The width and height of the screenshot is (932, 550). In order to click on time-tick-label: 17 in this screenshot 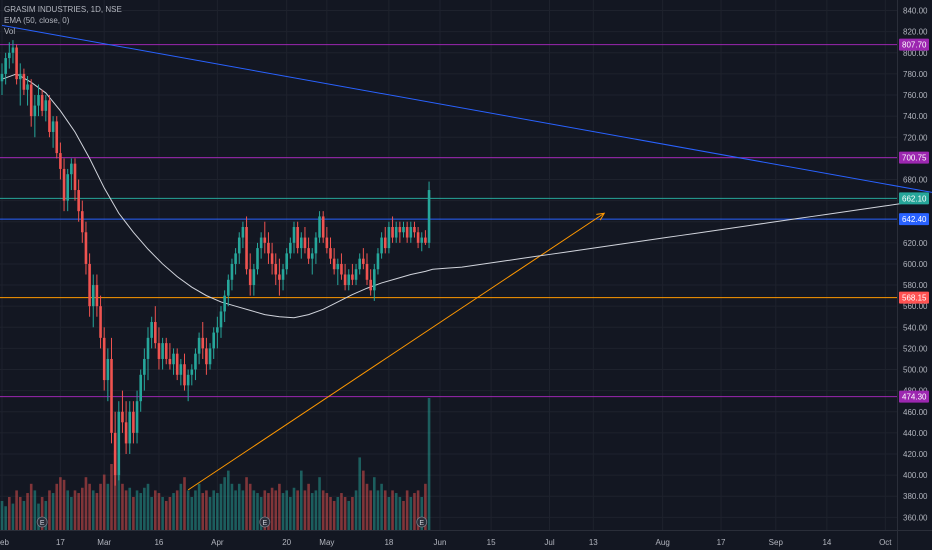, I will do `click(60, 542)`.